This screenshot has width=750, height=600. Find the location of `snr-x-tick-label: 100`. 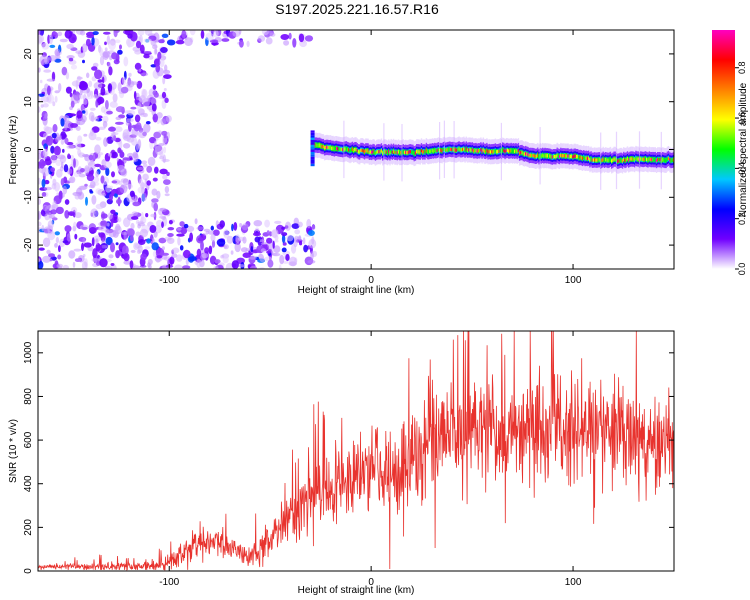

snr-x-tick-label: 100 is located at coordinates (573, 582).